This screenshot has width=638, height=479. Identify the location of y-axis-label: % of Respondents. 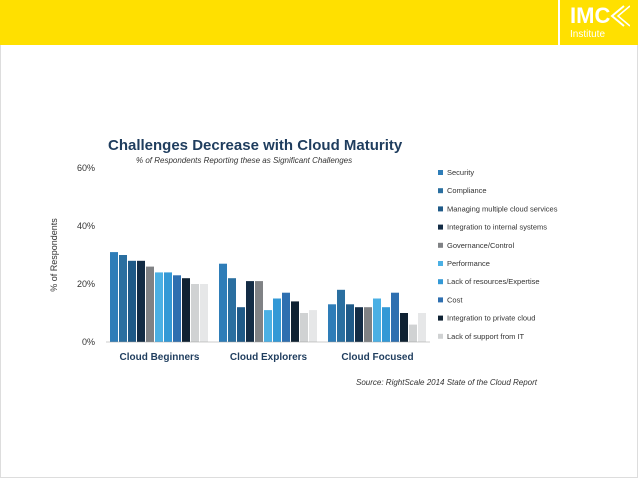
(54, 255).